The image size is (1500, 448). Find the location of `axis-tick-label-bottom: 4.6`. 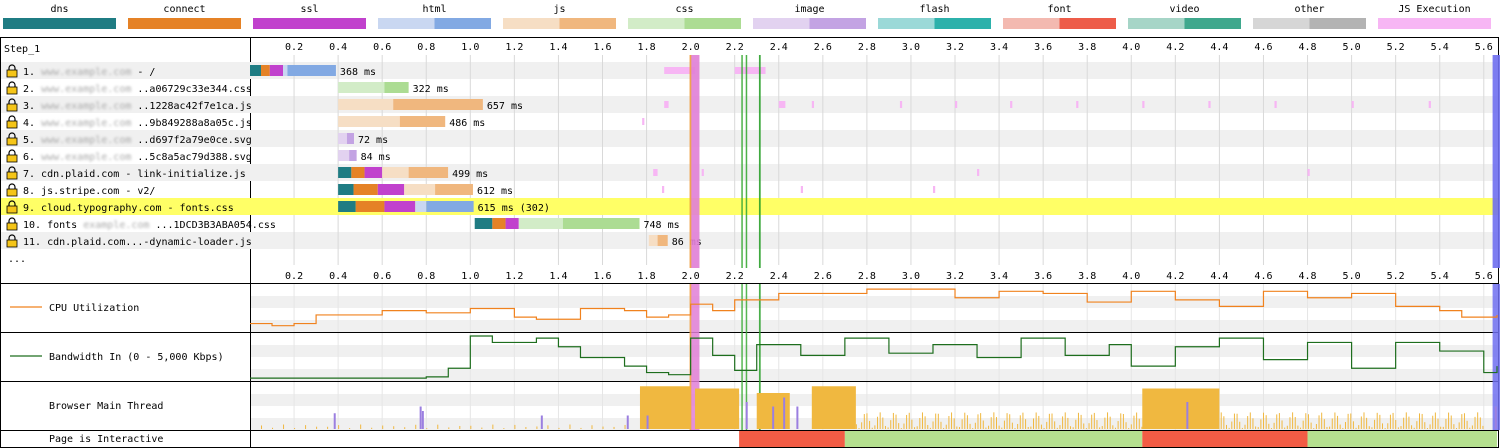

axis-tick-label-bottom: 4.6 is located at coordinates (1263, 276).